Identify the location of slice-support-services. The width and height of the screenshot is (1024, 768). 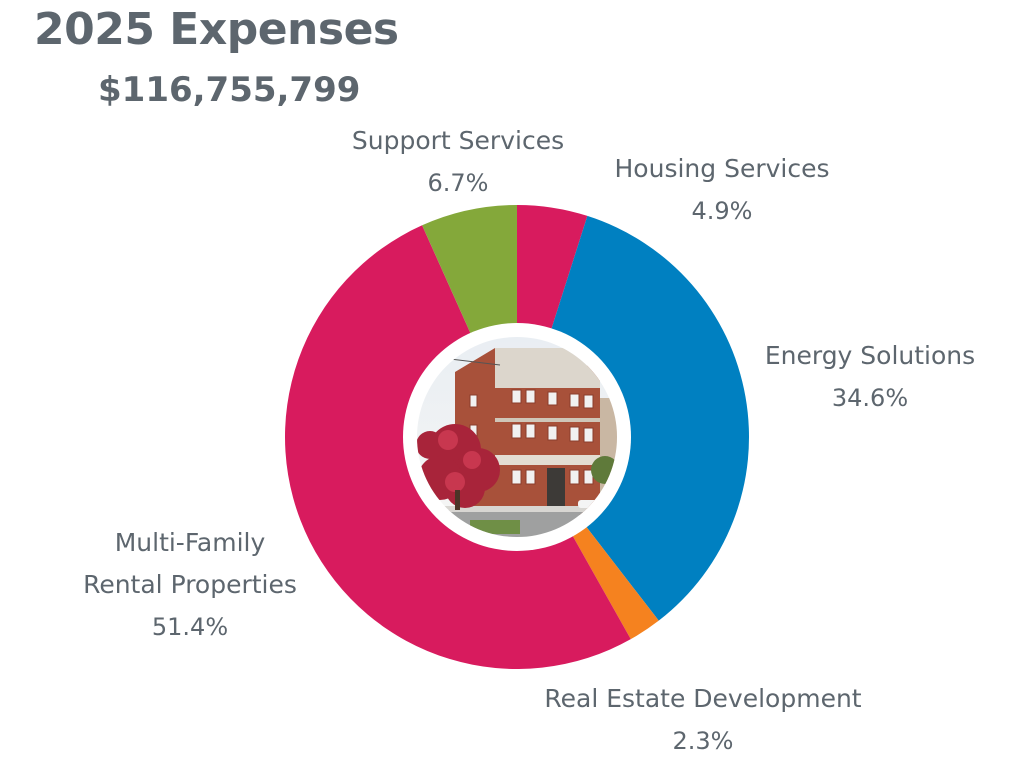
(469, 275).